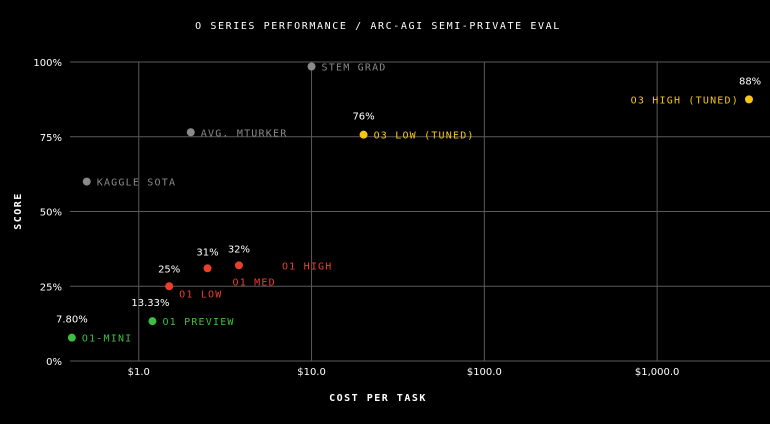 This screenshot has height=424, width=770. I want to click on point-value-label: 31%, so click(207, 252).